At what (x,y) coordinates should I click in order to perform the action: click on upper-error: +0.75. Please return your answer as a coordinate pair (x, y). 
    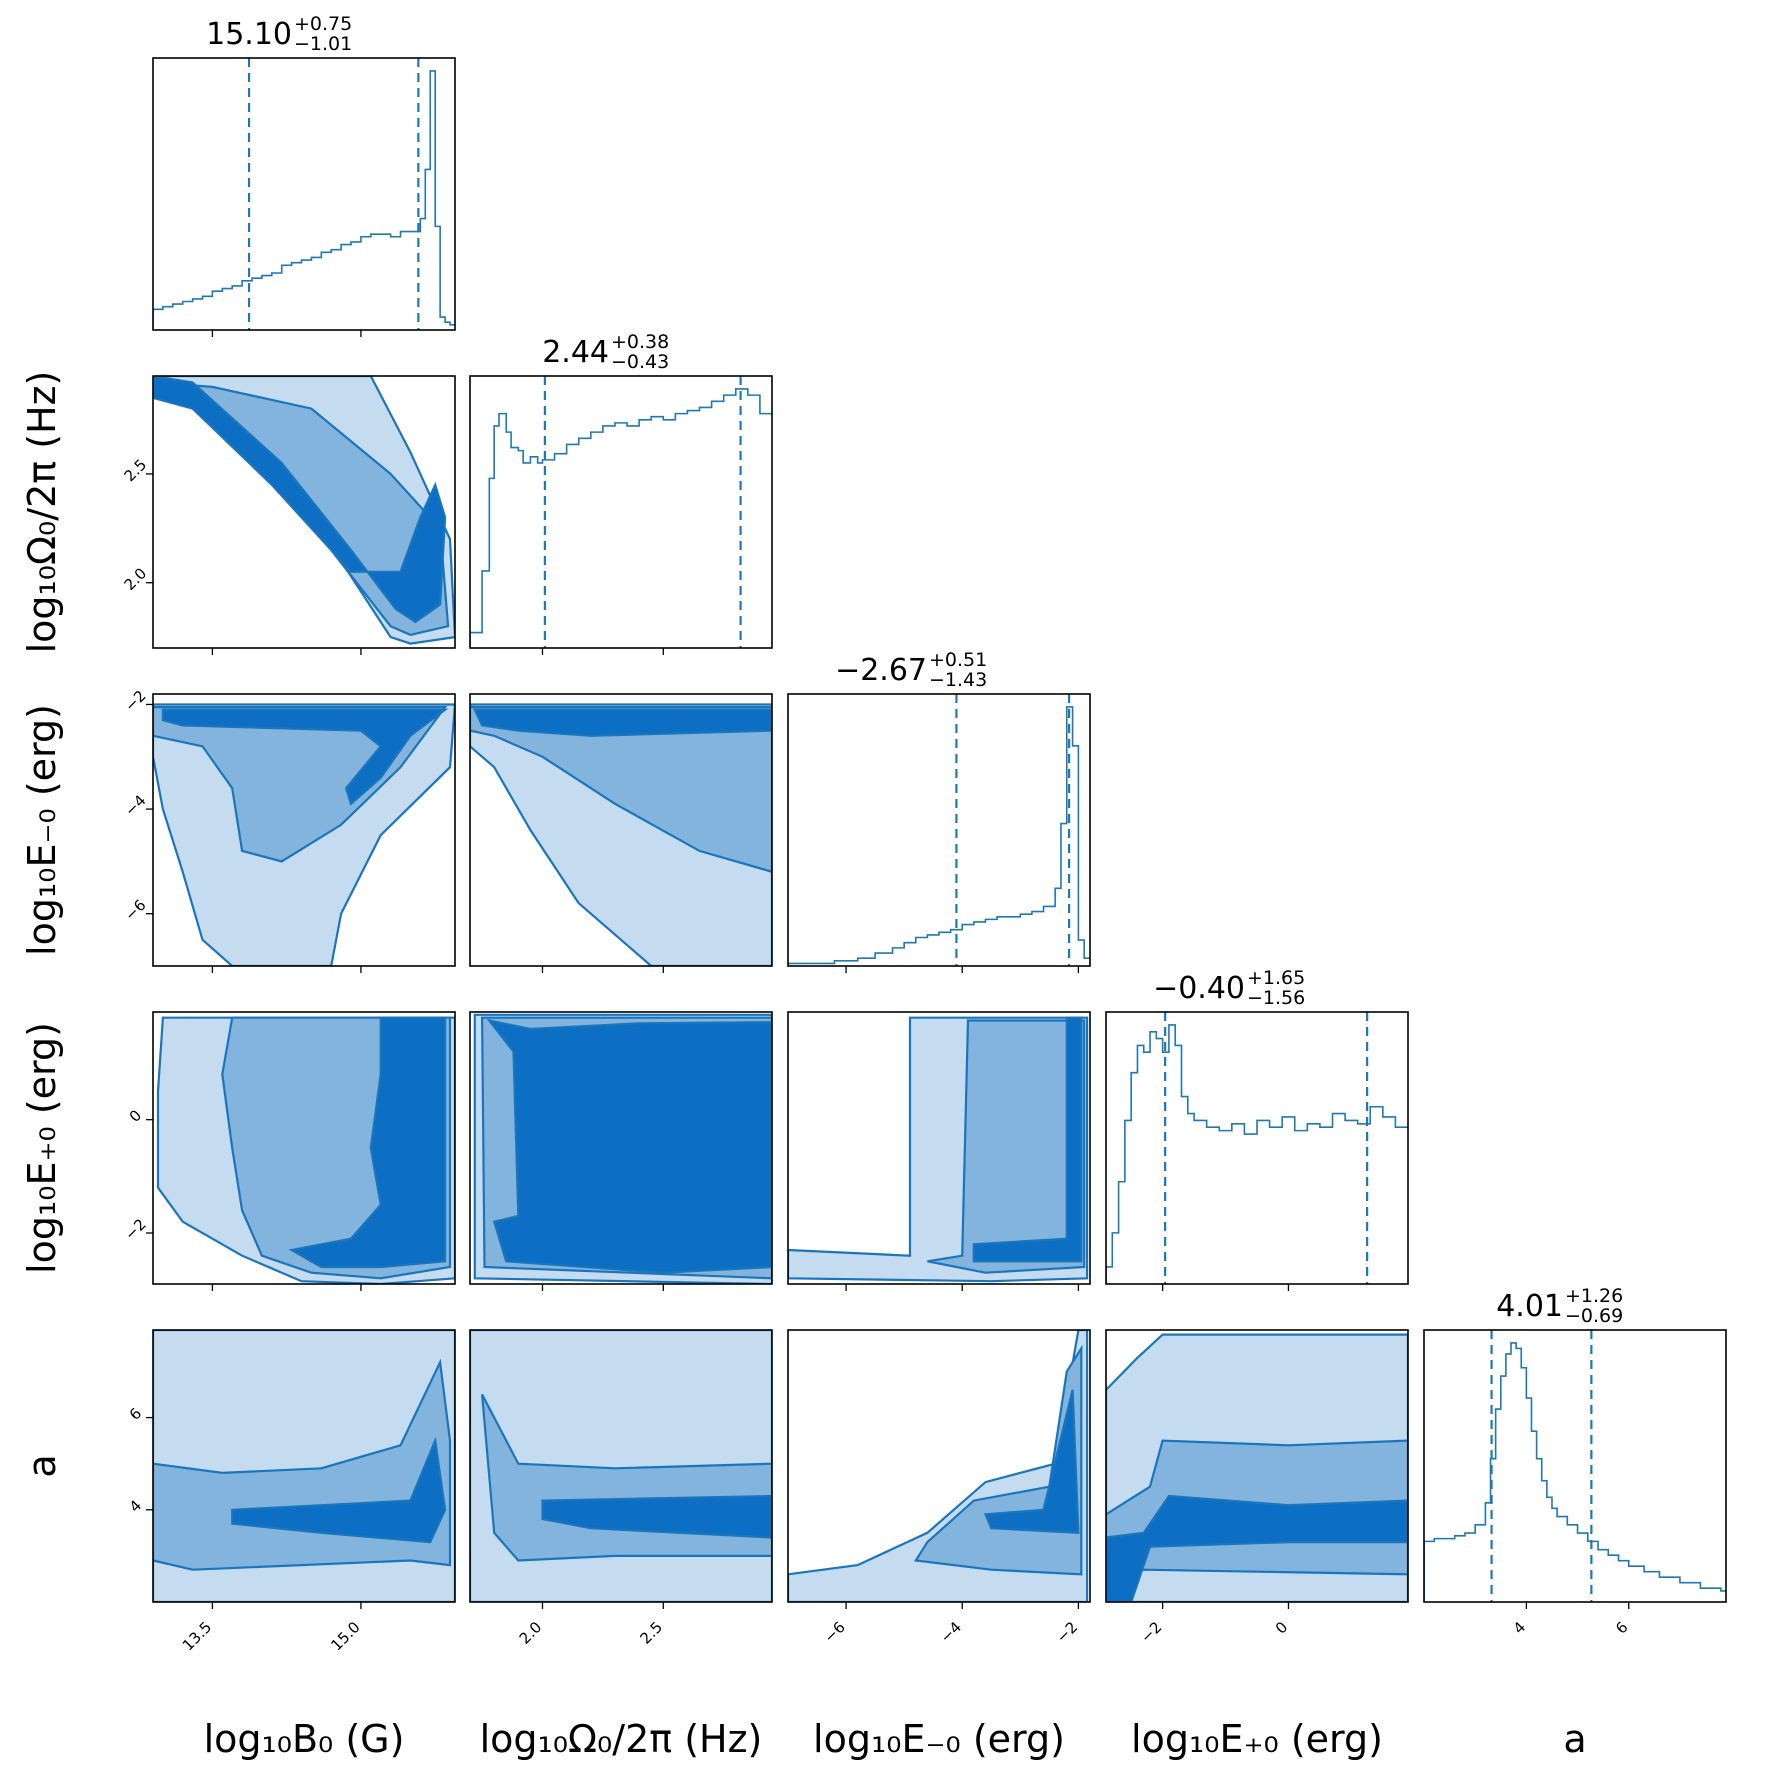
    Looking at the image, I should click on (323, 24).